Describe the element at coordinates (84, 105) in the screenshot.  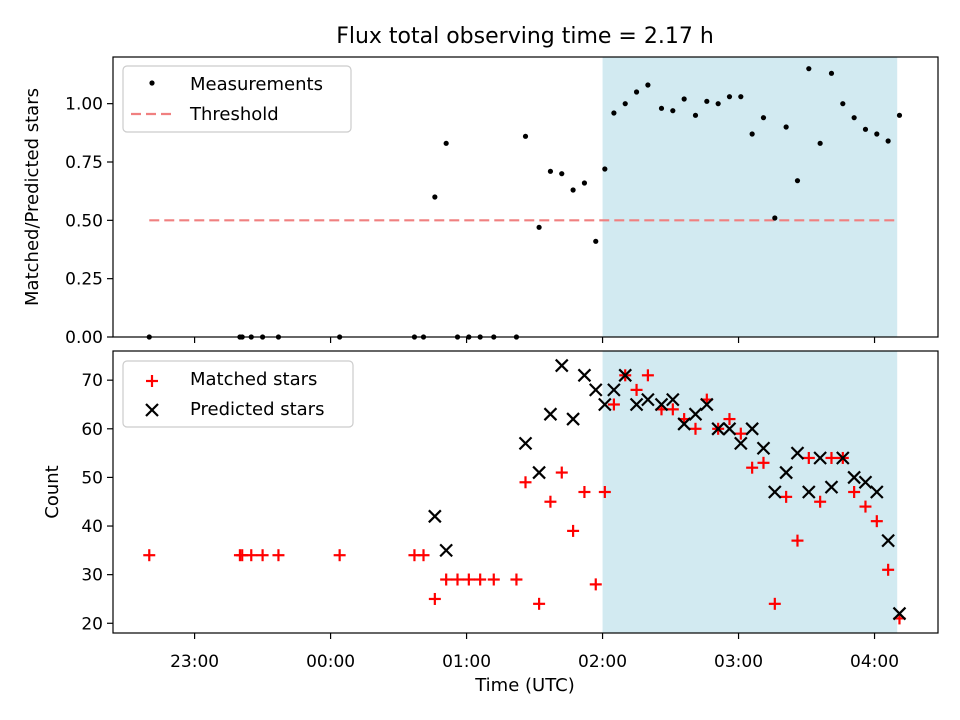
I see `top-y-tick-label: 1.00` at that location.